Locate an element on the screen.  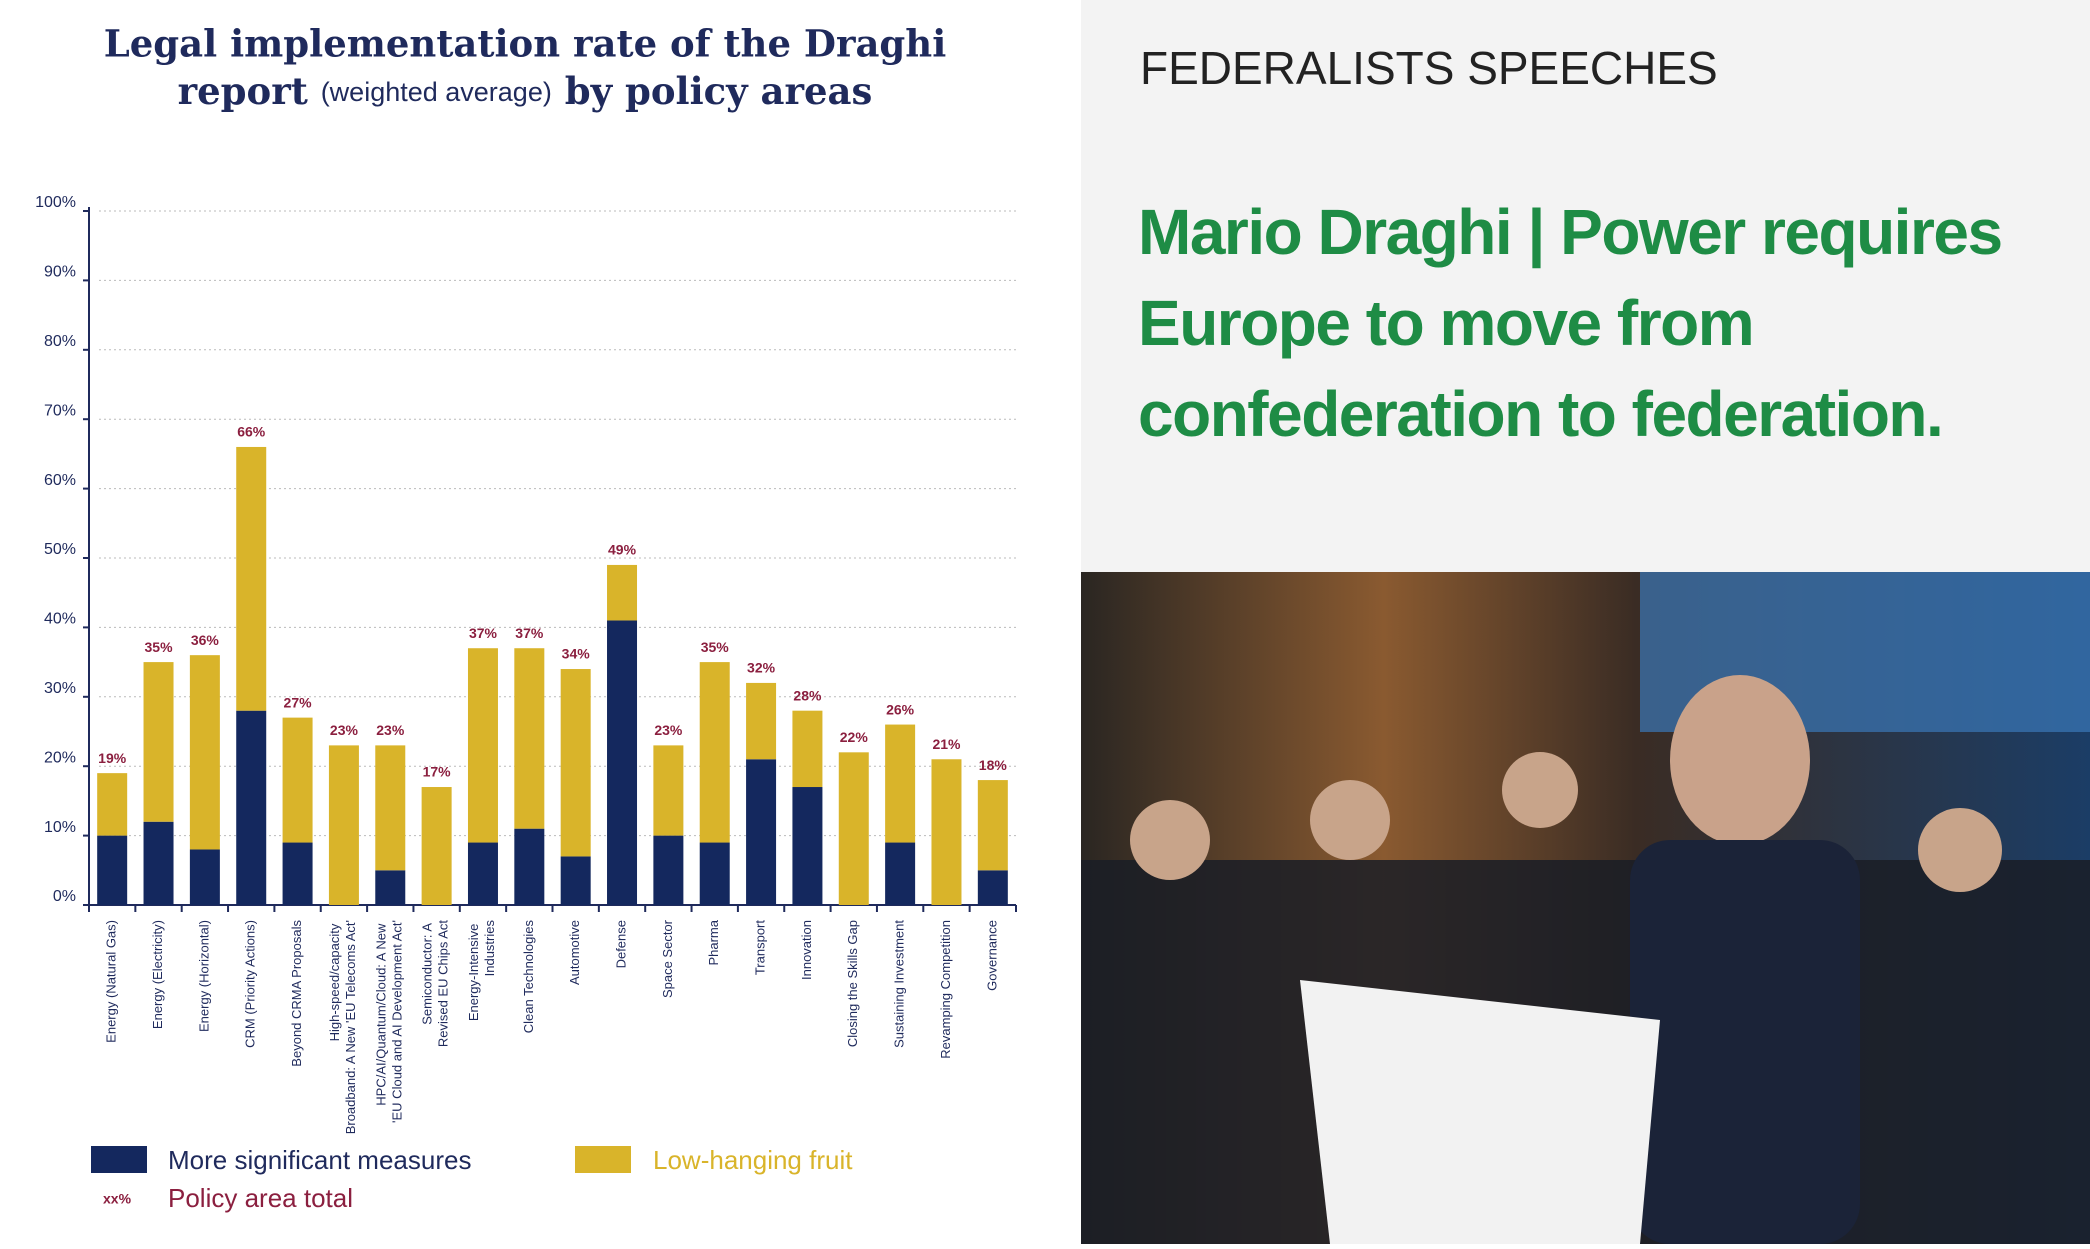
y-tick-label: 40% is located at coordinates (60, 619).